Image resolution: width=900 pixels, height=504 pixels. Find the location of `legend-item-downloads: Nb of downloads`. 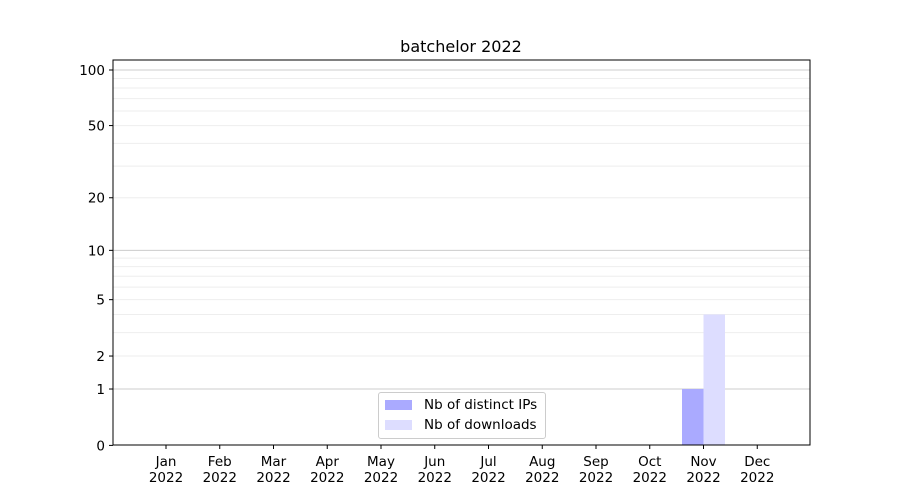

legend-item-downloads: Nb of downloads is located at coordinates (461, 425).